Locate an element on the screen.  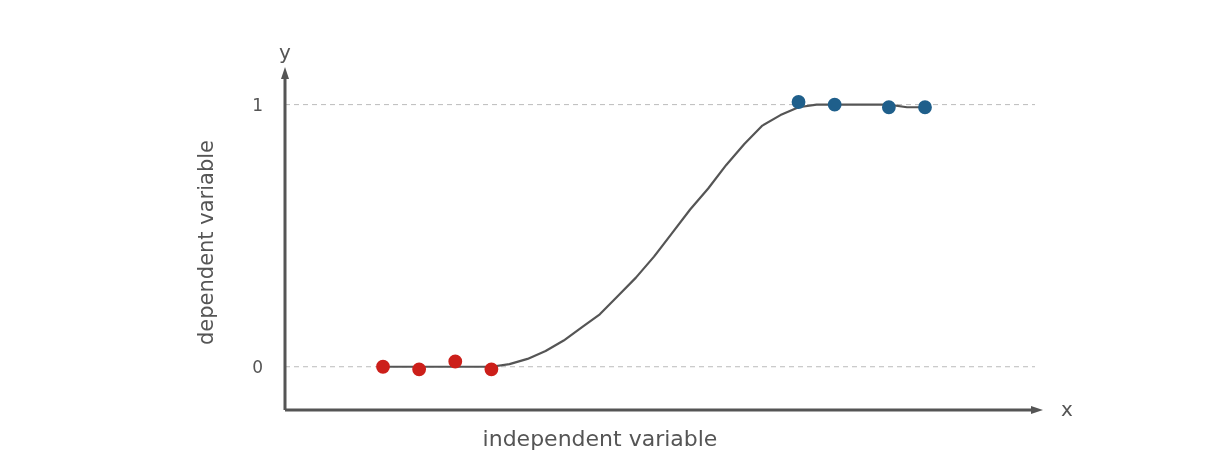
text: x is located at coordinates (1067, 409).